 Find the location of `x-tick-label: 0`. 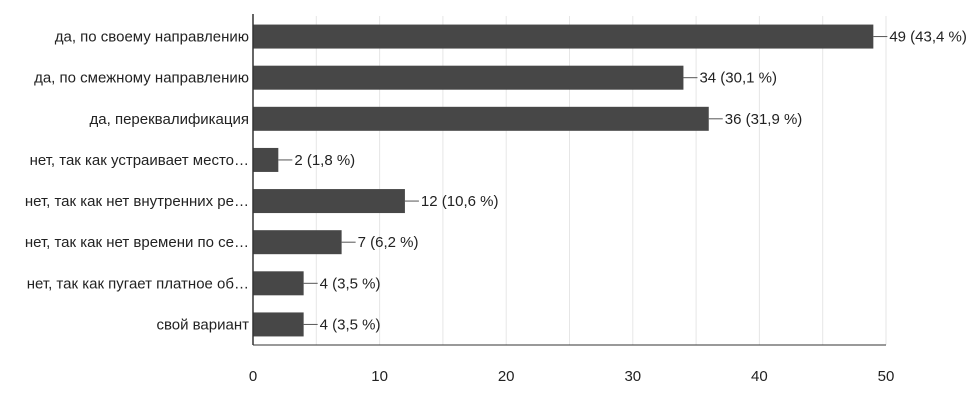

x-tick-label: 0 is located at coordinates (253, 376).